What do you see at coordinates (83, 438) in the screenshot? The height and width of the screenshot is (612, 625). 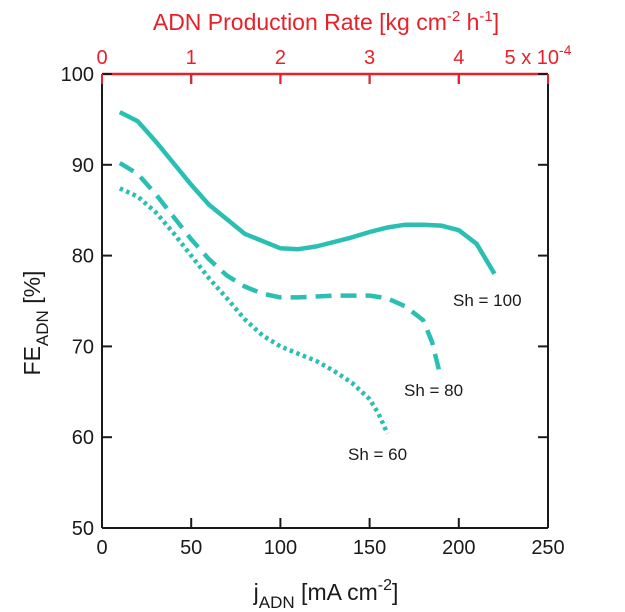 I see `y-tick-label: 60` at bounding box center [83, 438].